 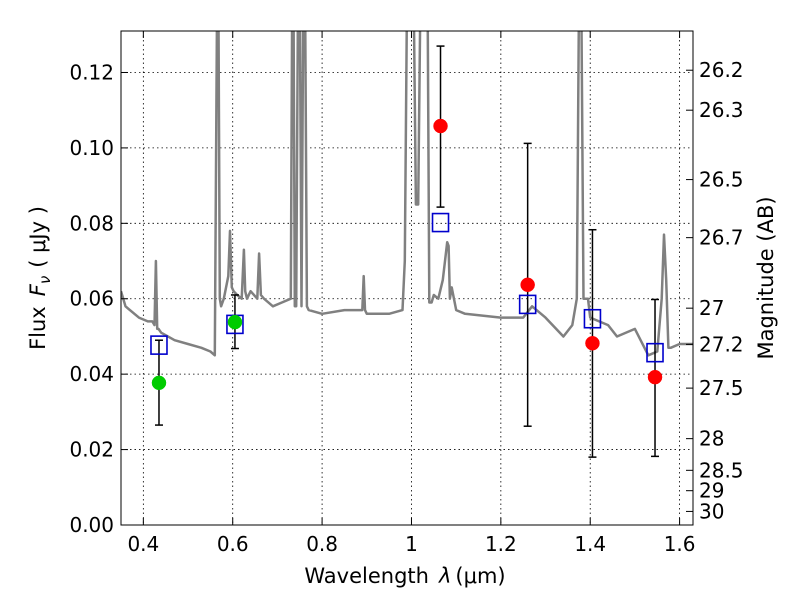 I want to click on magnitude-tick-label: 26.7, so click(x=721, y=238).